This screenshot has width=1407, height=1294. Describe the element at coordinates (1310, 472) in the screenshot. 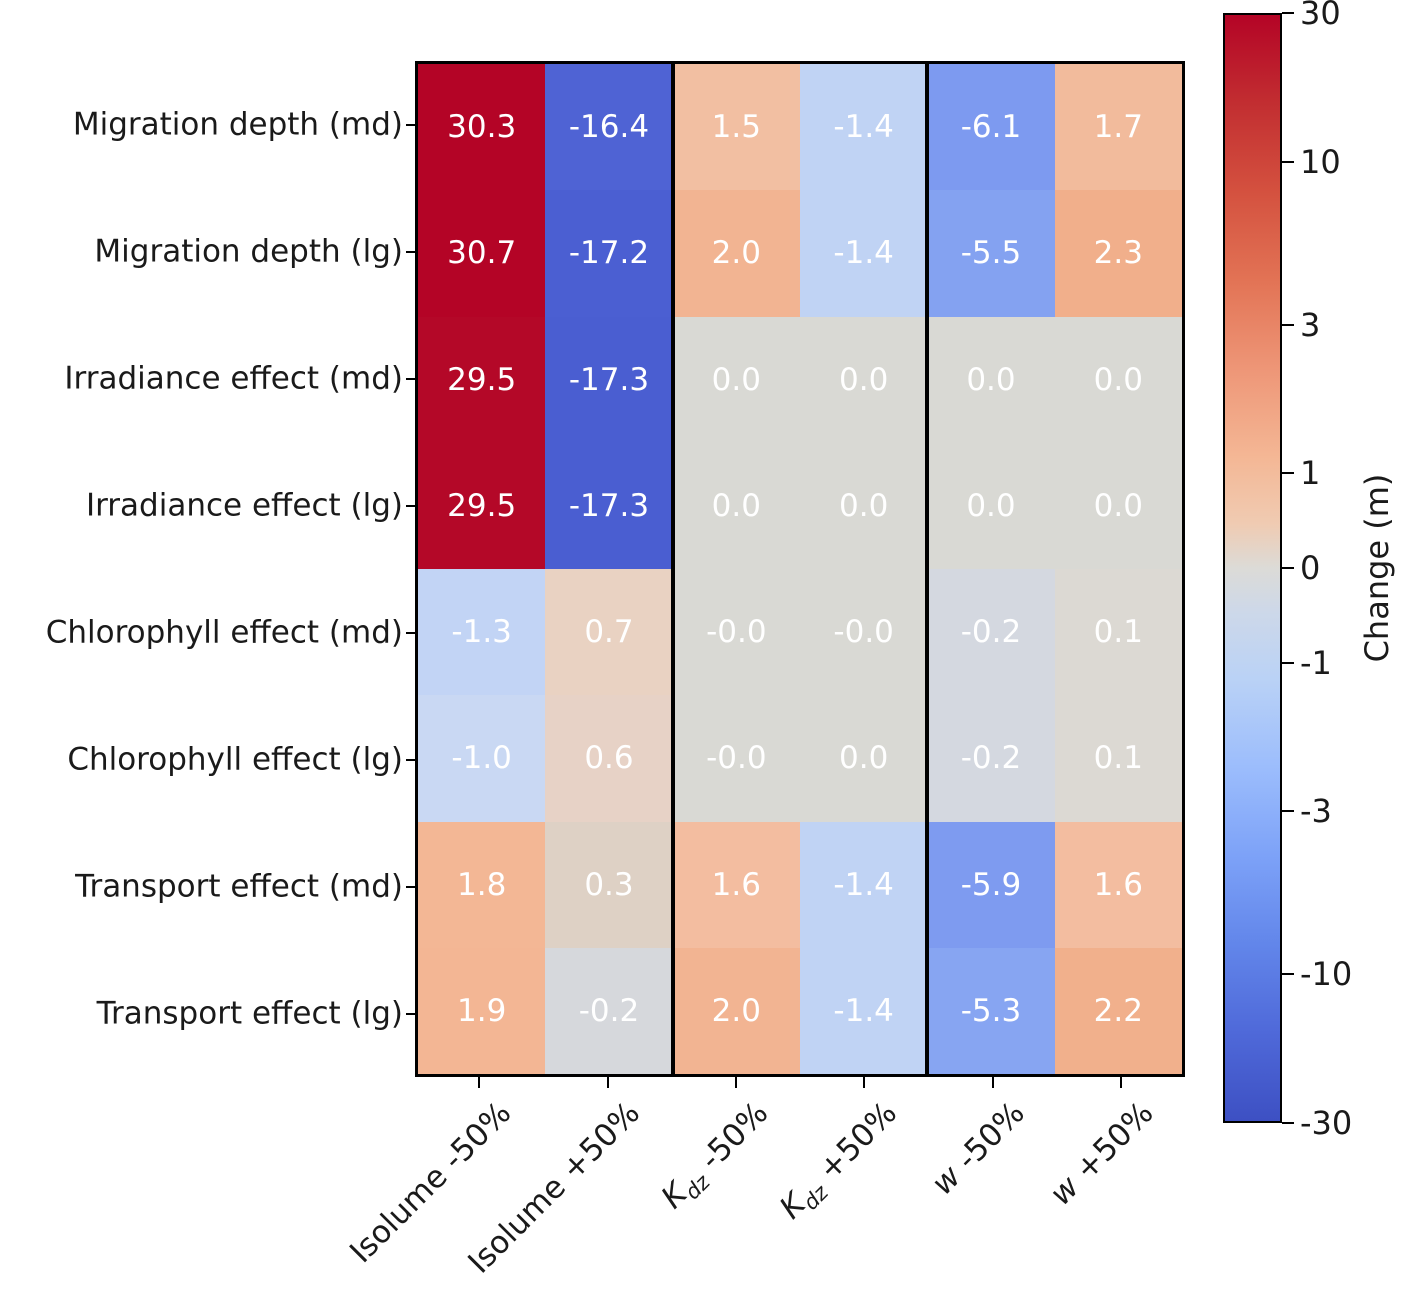

I see `colorbar-tick-label: 1` at that location.